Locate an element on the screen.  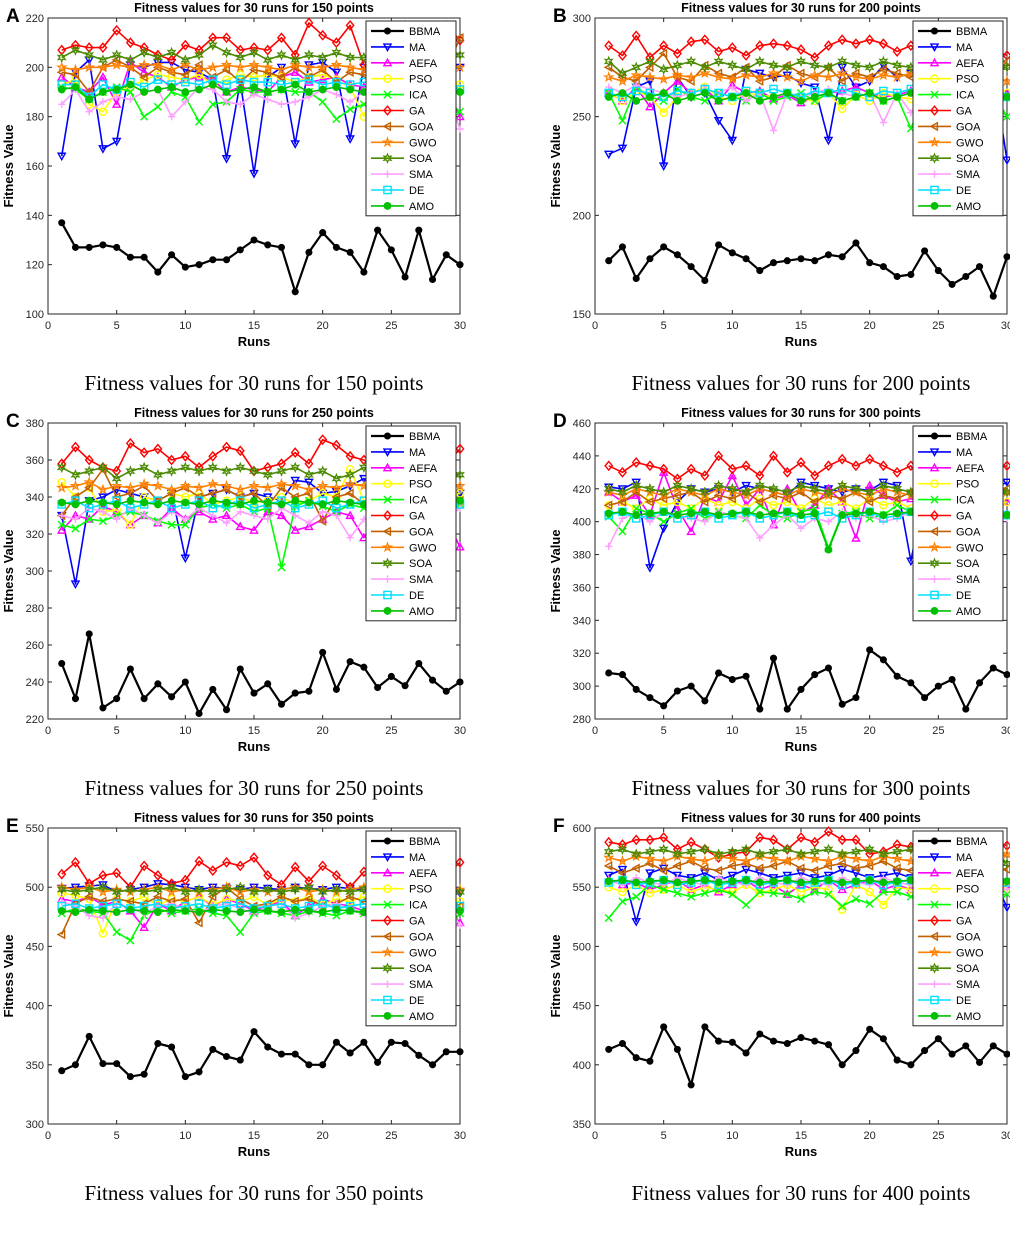
x-tick-label: 0 is located at coordinates (595, 1136).